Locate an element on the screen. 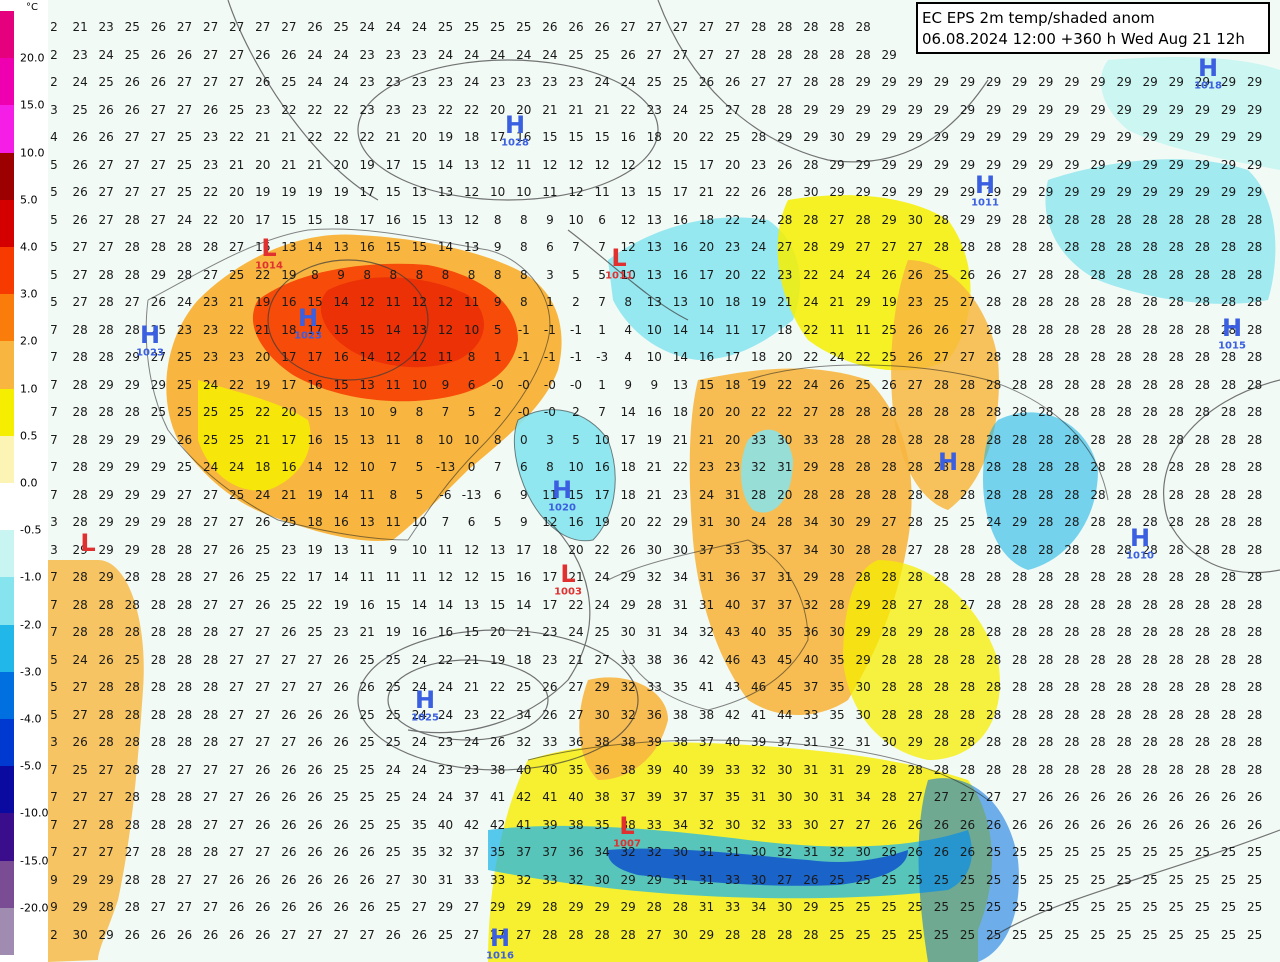  temp-value: 14 is located at coordinates (706, 329).